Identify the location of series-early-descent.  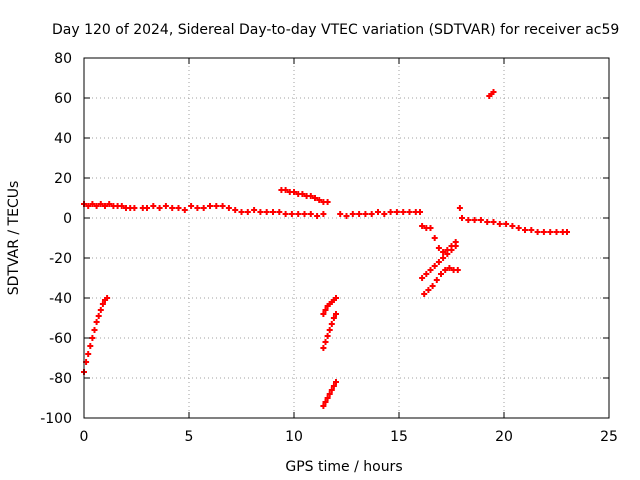
(96, 335).